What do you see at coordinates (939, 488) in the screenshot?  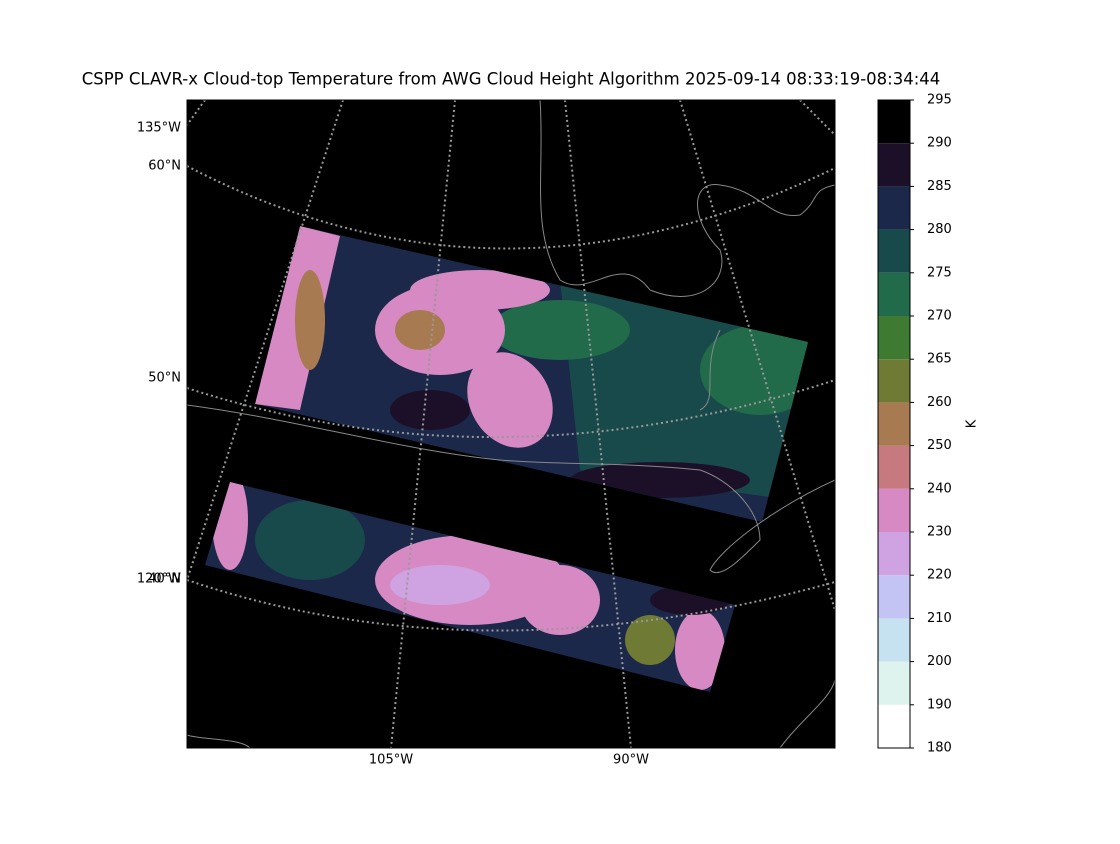 I see `colorbar-tick-label: 240` at bounding box center [939, 488].